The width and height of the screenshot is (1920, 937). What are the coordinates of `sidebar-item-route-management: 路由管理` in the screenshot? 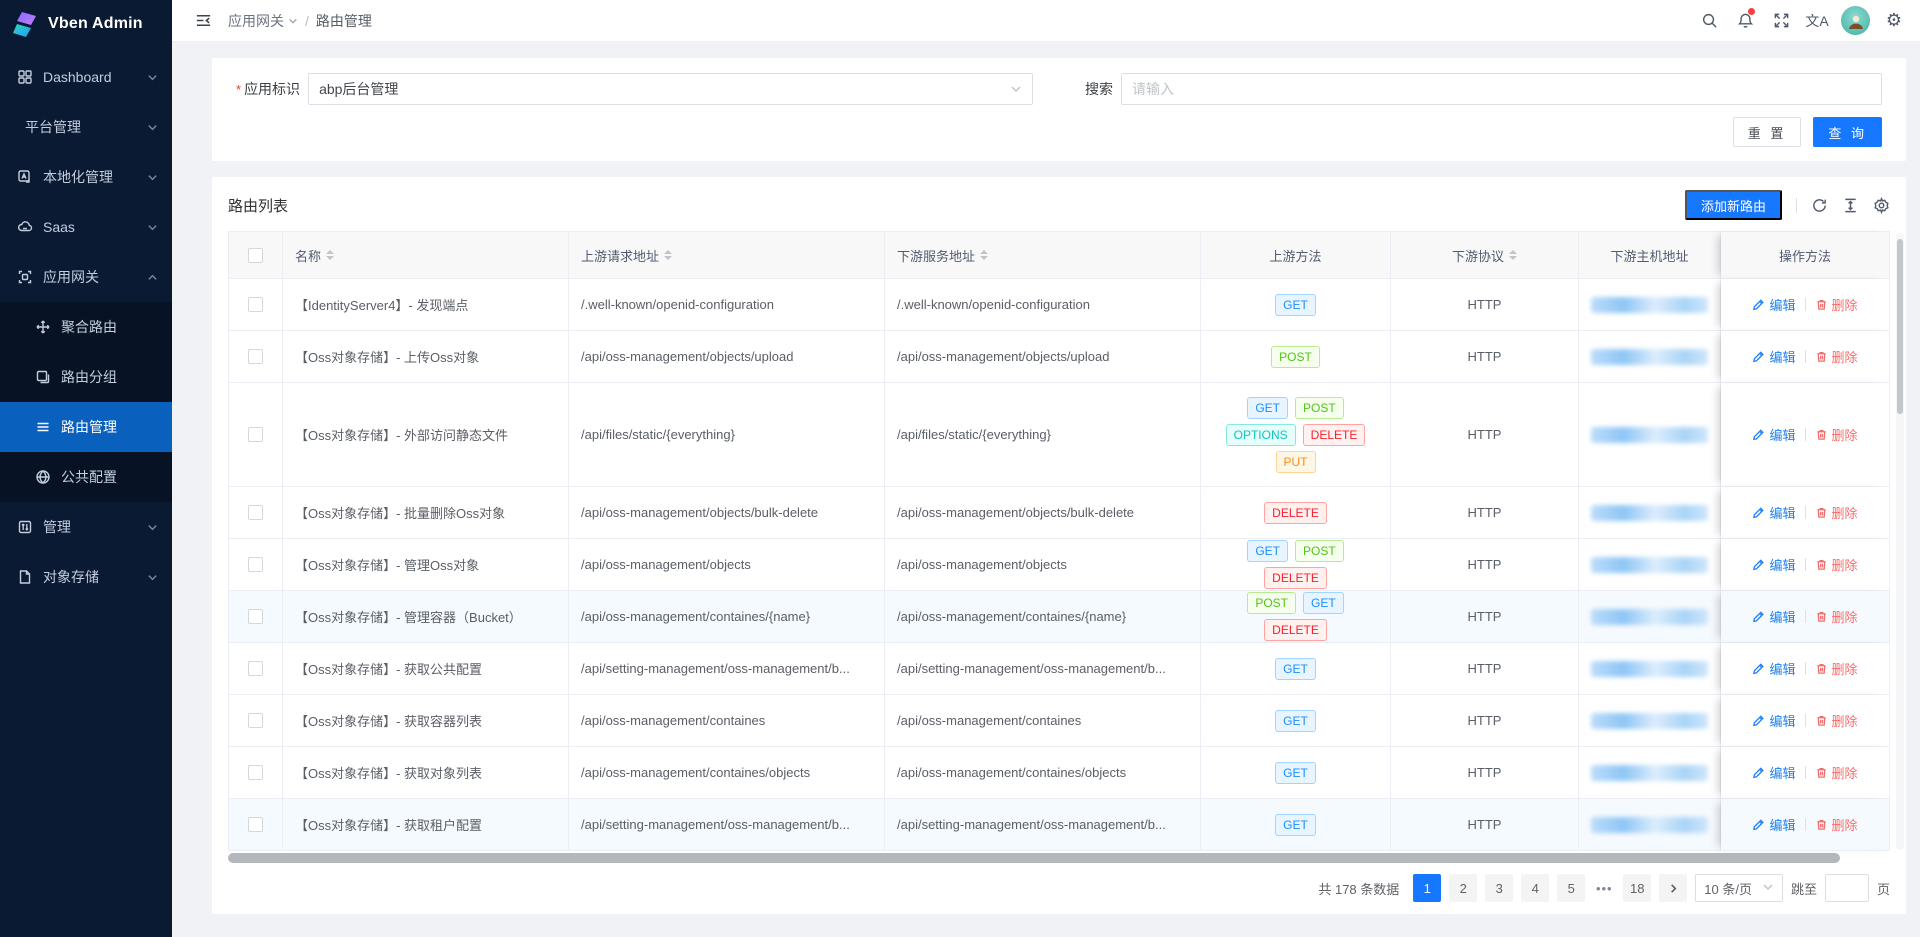 It's located at (86, 427).